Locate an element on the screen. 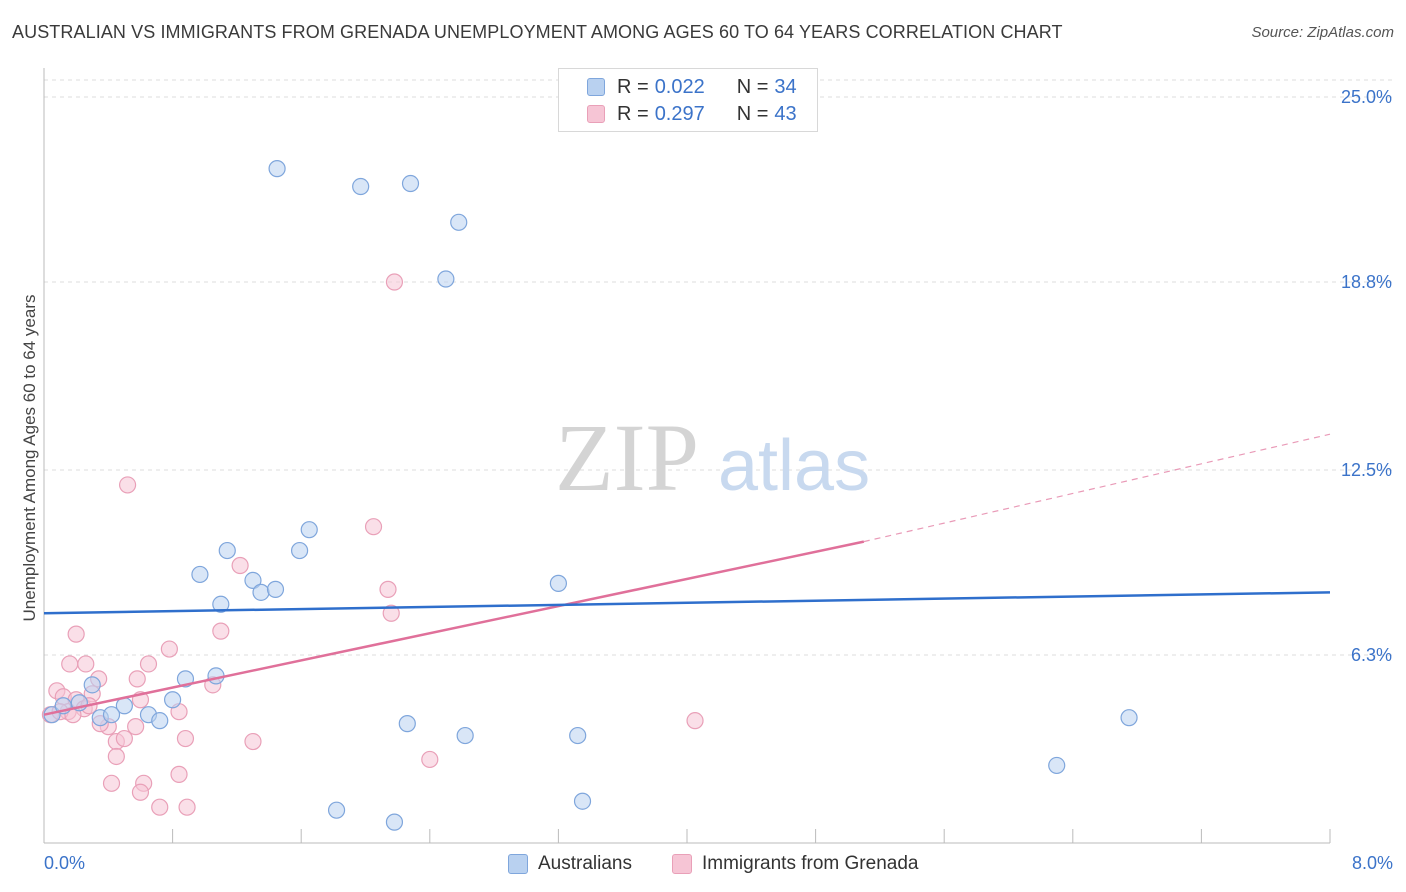 This screenshot has width=1406, height=892. legend-row-grenada: R = 0.297 N = 43 is located at coordinates (692, 114).